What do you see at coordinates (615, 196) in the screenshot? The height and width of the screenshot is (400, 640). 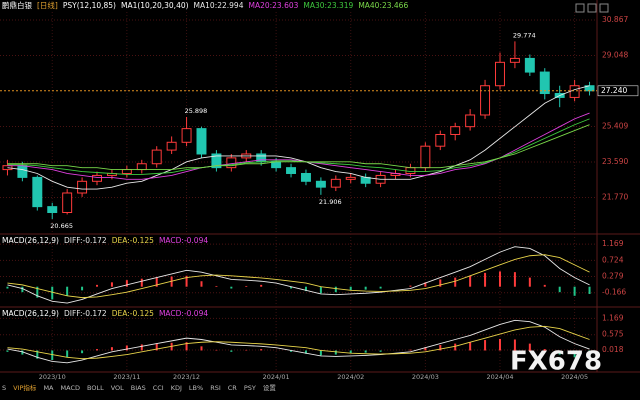 I see `y-tick-label: 21.770` at bounding box center [615, 196].